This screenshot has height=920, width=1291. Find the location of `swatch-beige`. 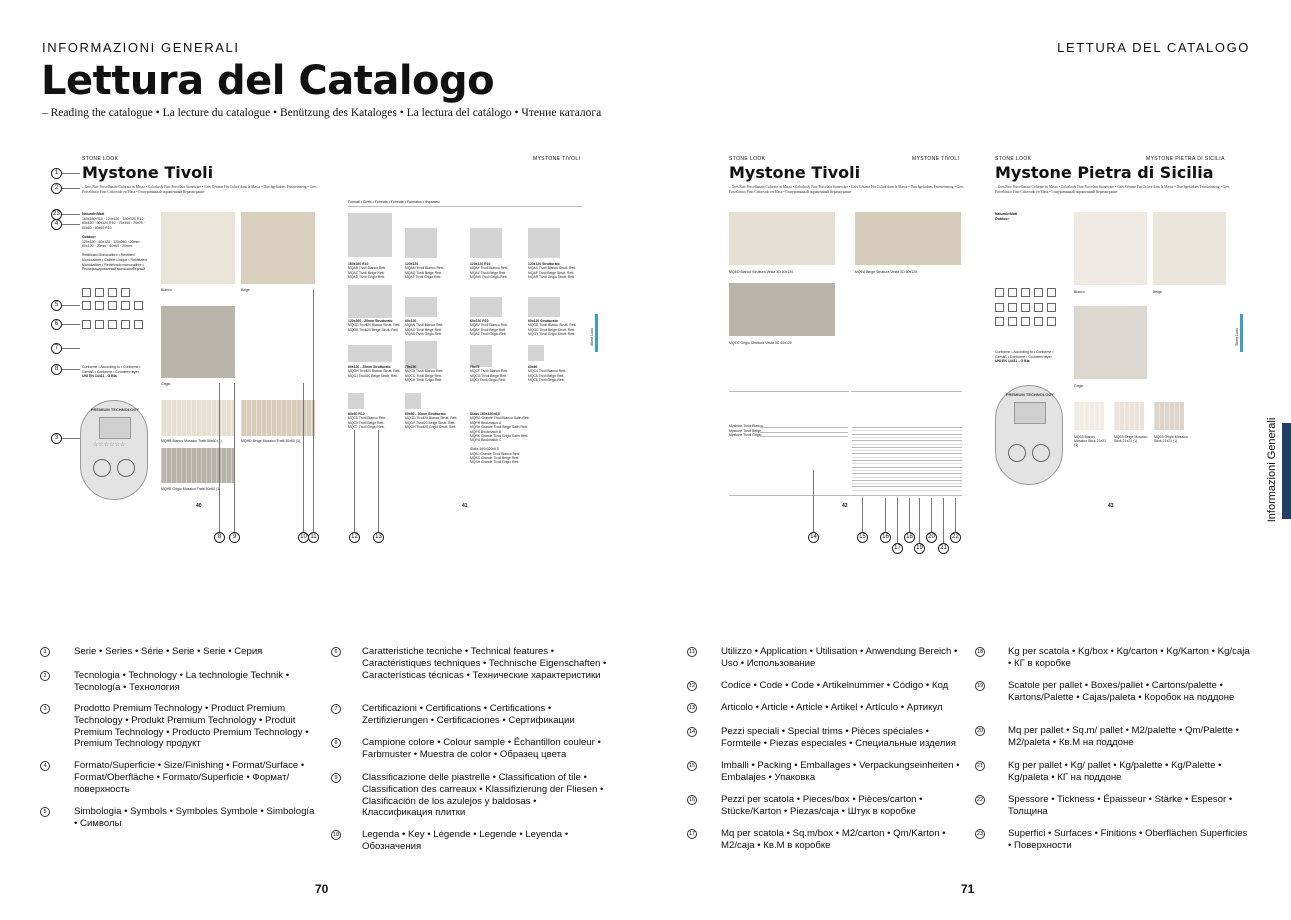

swatch-beige is located at coordinates (1189, 248).